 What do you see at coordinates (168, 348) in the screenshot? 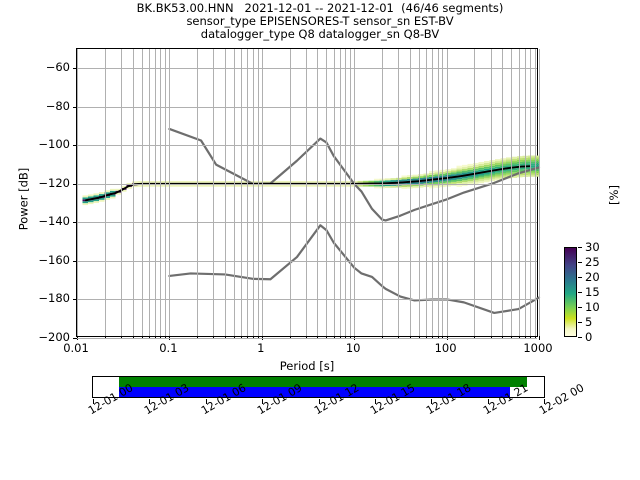
I see `x-tick-label: 0.1` at bounding box center [168, 348].